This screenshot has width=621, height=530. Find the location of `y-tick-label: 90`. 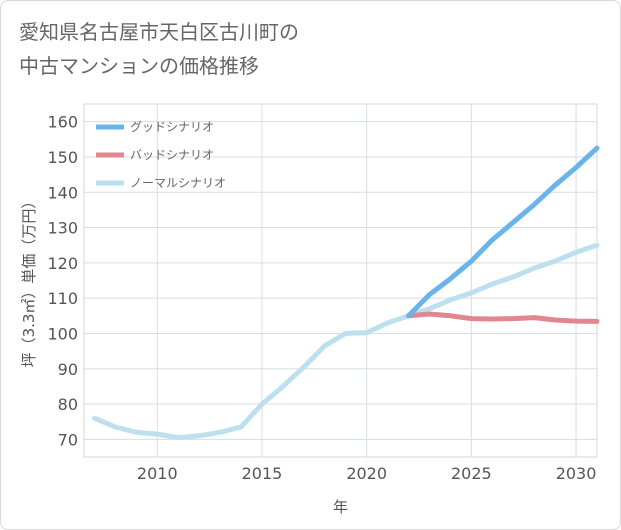

y-tick-label: 90 is located at coordinates (68, 369).